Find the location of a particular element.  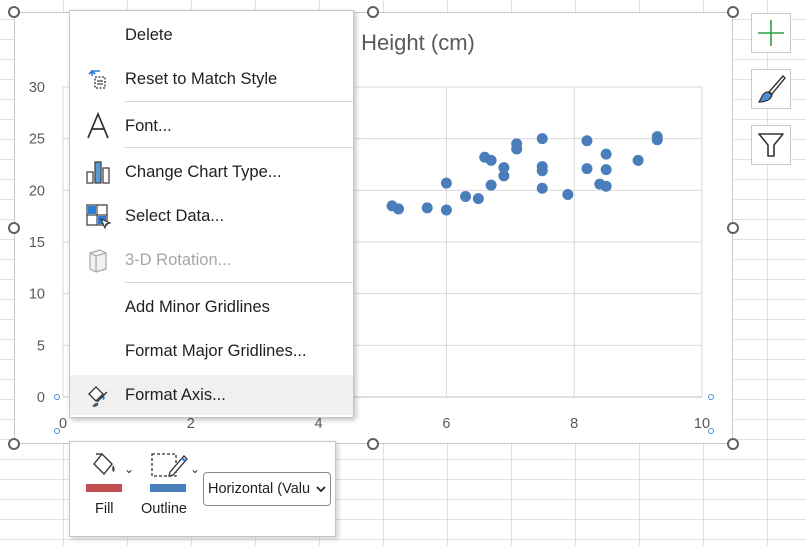

filter-icon is located at coordinates (771, 145).